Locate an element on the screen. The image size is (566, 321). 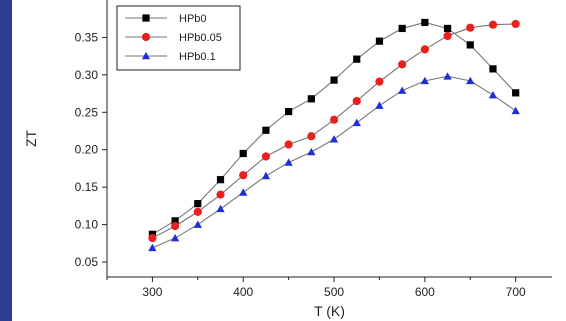
legend-label: HPb0.1 is located at coordinates (197, 57).